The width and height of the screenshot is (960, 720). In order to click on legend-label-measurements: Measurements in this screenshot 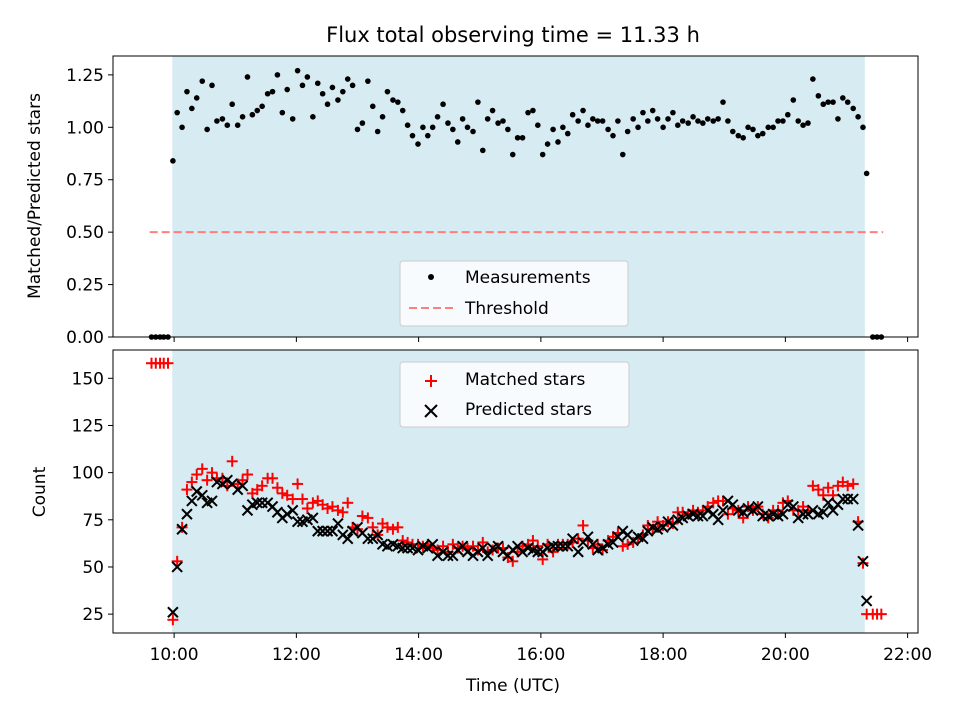, I will do `click(528, 278)`.